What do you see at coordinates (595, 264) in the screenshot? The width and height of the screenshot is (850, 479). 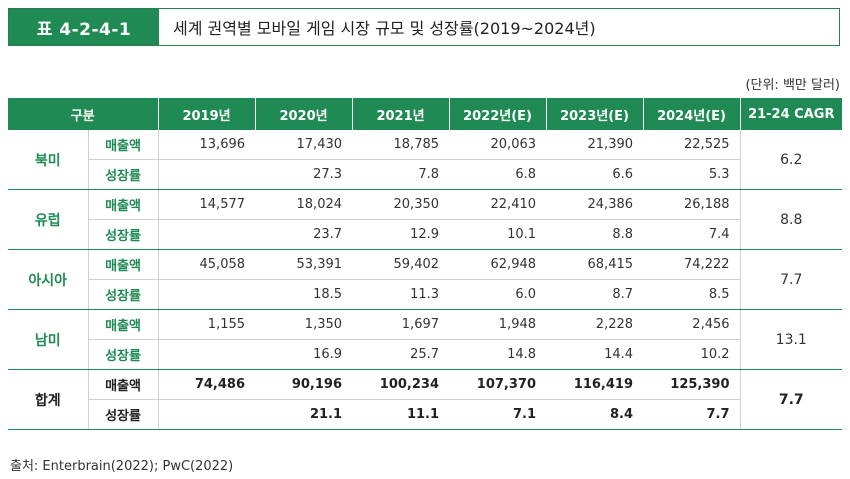 I see `sales-cell: 68,415` at bounding box center [595, 264].